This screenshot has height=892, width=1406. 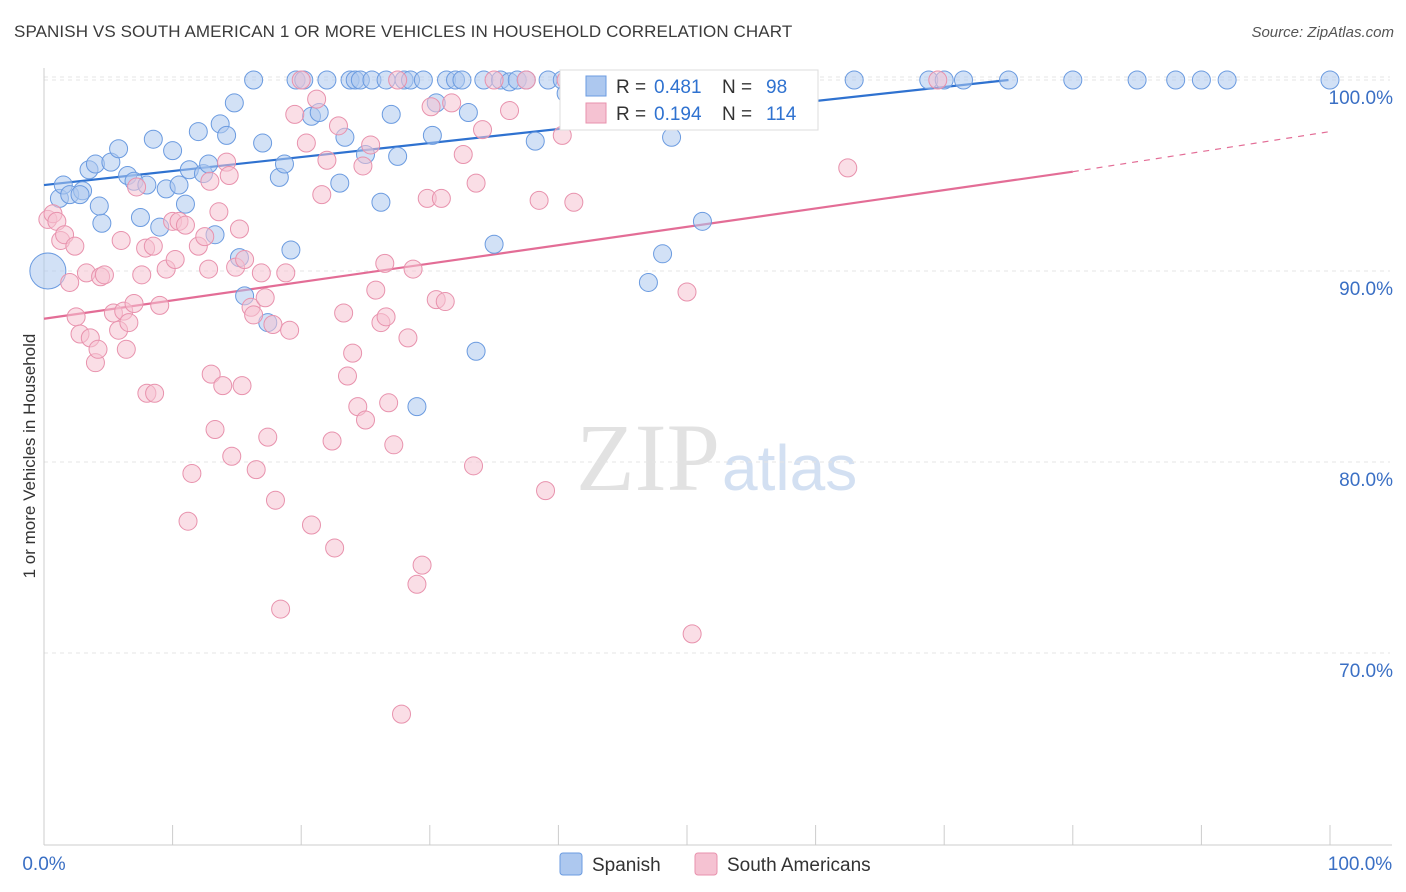 I want to click on watermark: ZIP atlas, so click(x=716, y=457).